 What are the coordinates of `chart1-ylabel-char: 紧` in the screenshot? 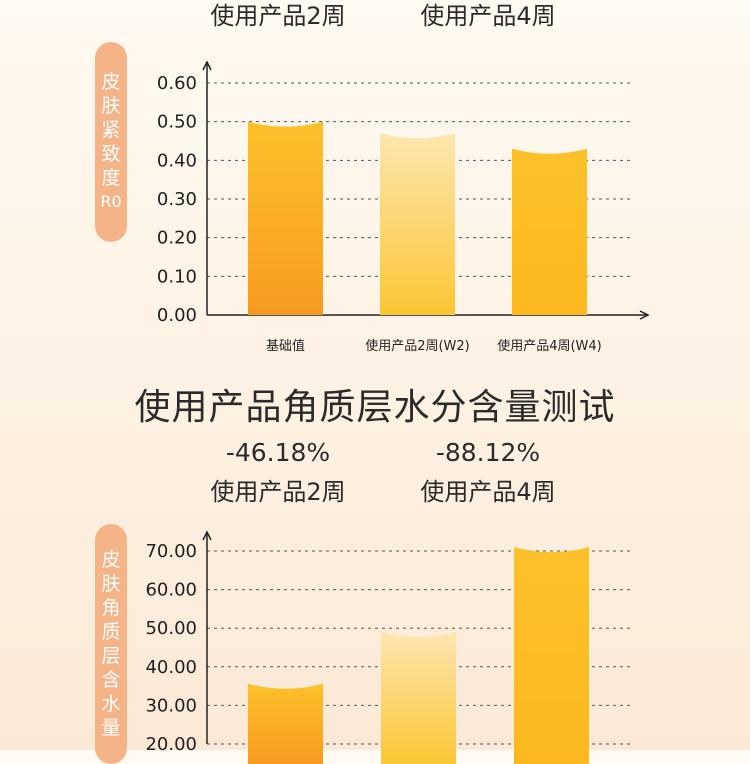 It's located at (111, 130).